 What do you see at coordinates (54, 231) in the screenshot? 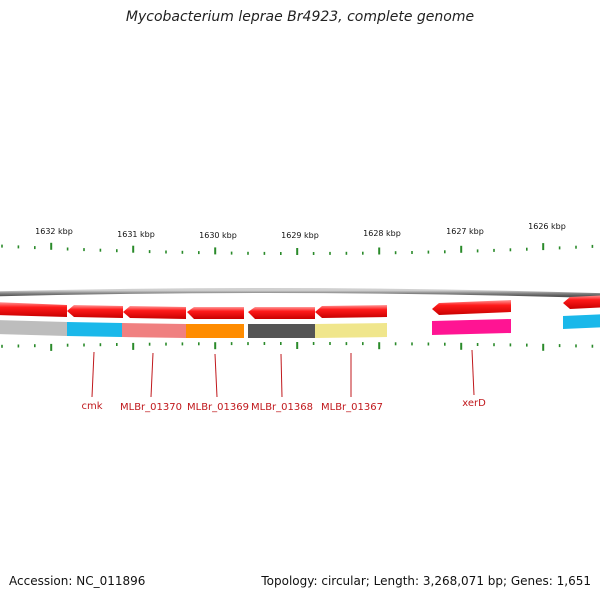
I see `kbp-label: 1632 kbp` at bounding box center [54, 231].